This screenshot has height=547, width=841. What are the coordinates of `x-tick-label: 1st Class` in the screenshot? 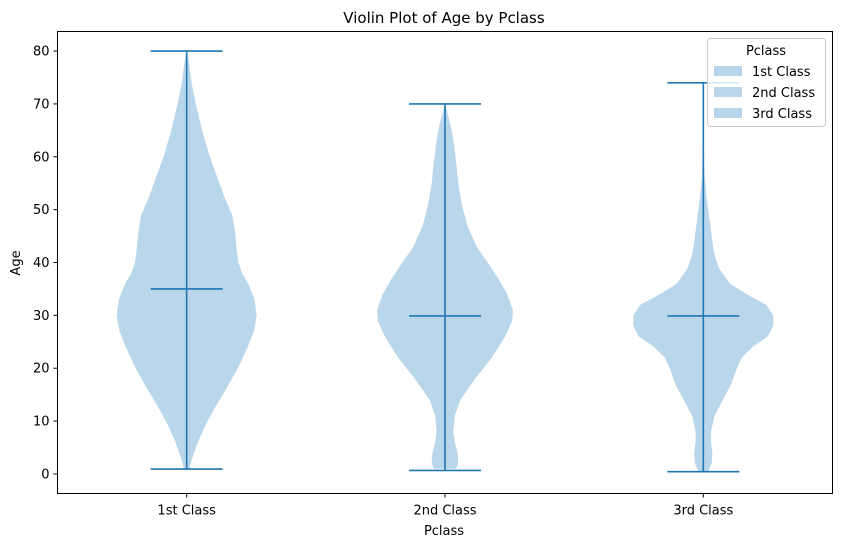 It's located at (186, 511).